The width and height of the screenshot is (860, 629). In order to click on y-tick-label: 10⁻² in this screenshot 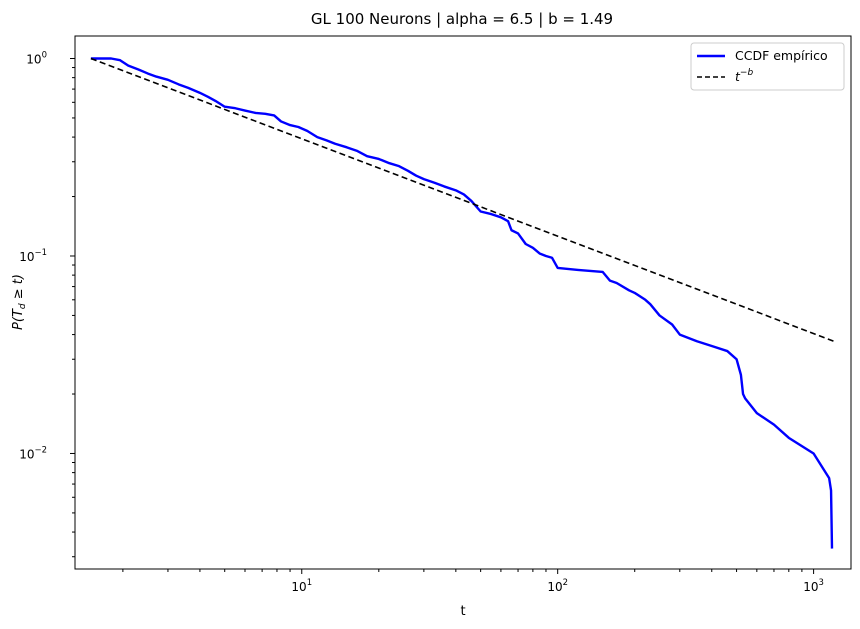, I will do `click(33, 453)`.